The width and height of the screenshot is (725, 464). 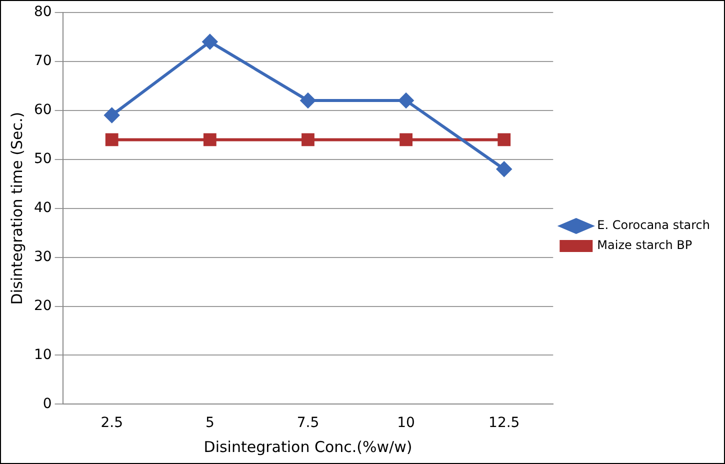 What do you see at coordinates (644, 245) in the screenshot?
I see `legend-label: Maize starch BP` at bounding box center [644, 245].